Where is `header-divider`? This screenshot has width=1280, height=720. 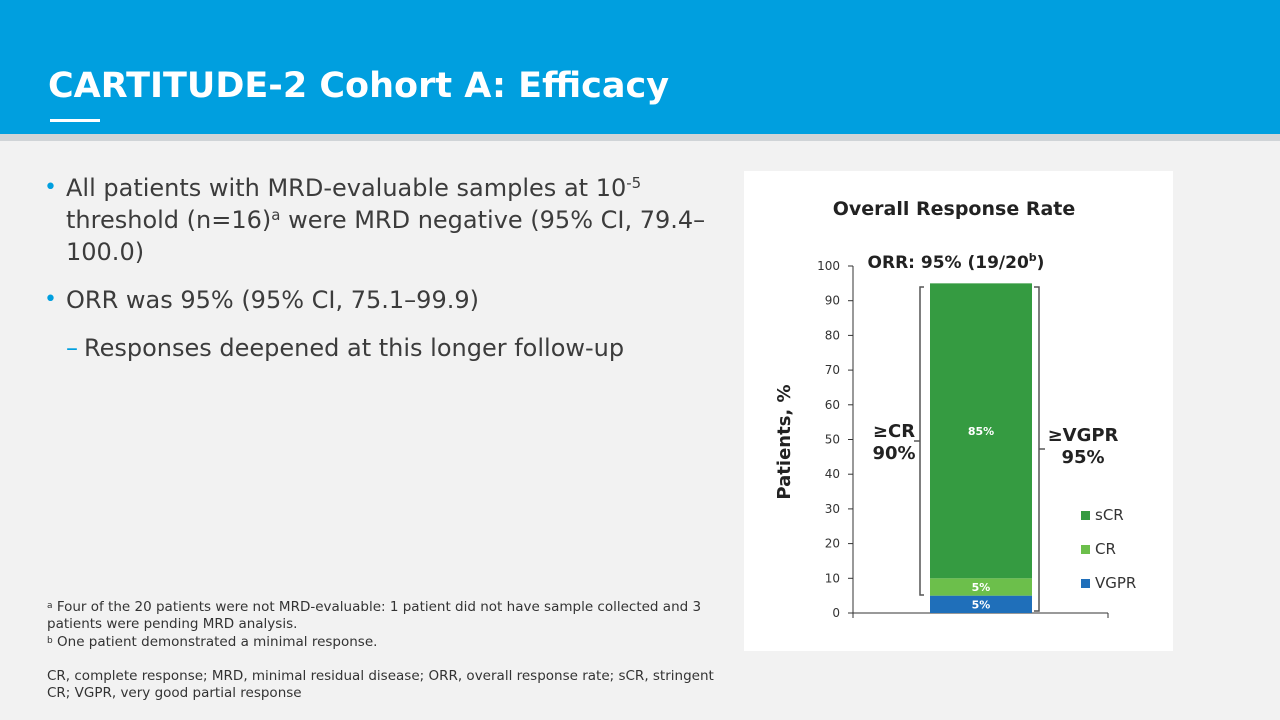
header-divider is located at coordinates (640, 137).